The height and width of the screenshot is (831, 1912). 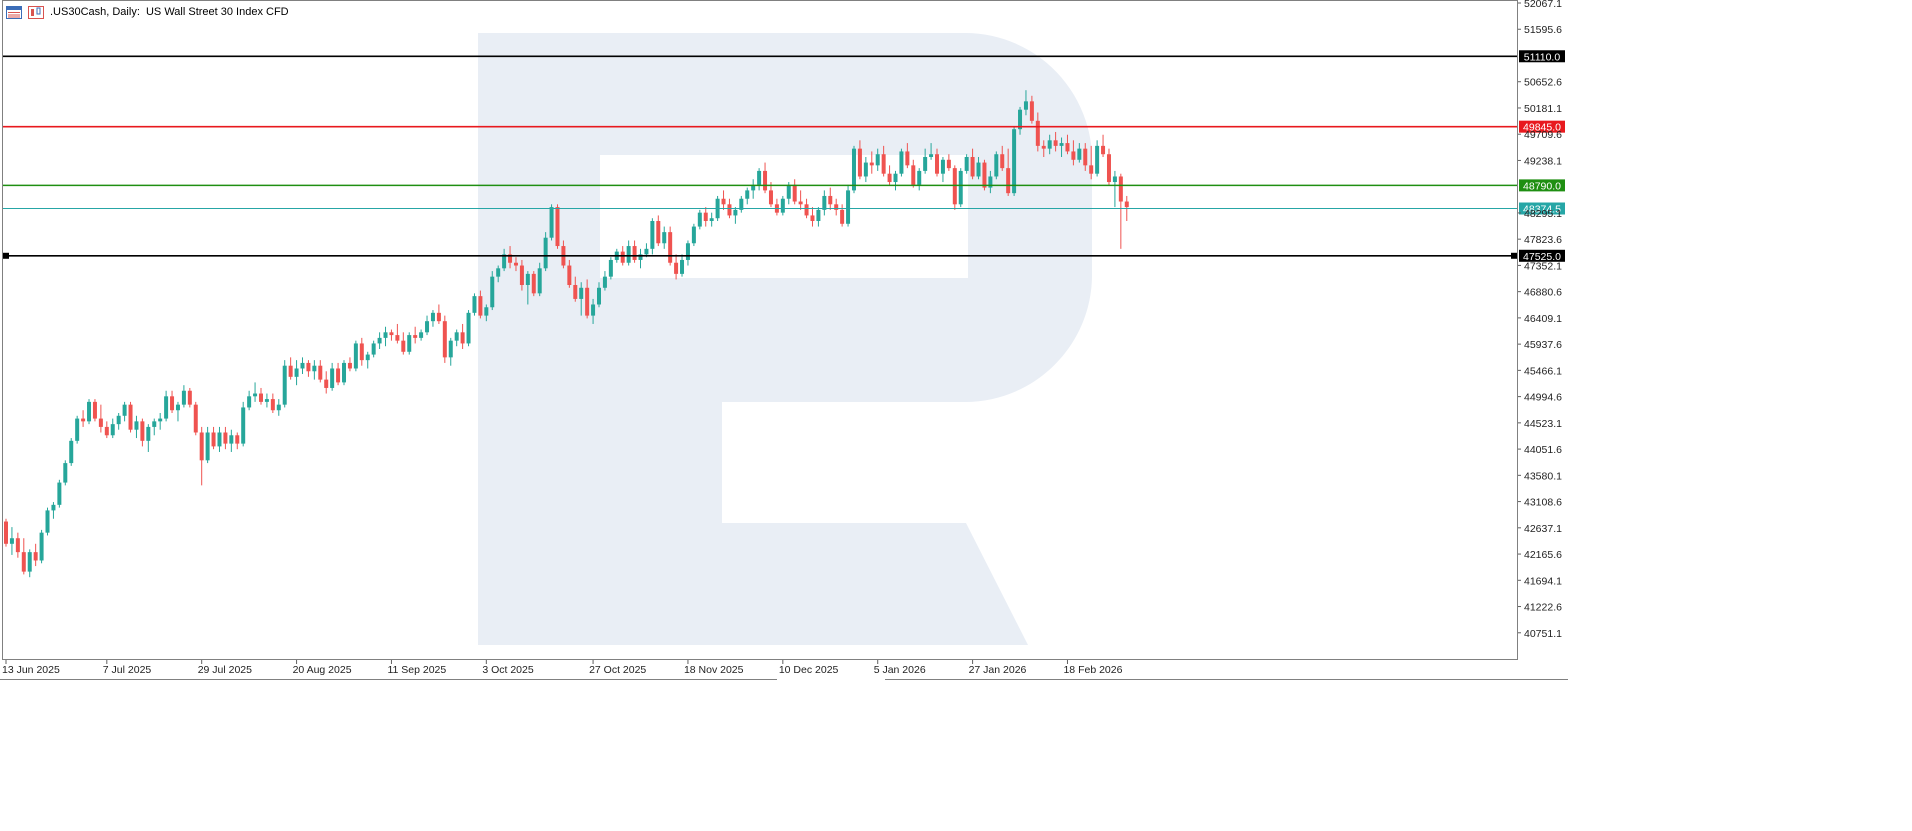 I want to click on y-tick-label: 49238.1, so click(x=1543, y=161).